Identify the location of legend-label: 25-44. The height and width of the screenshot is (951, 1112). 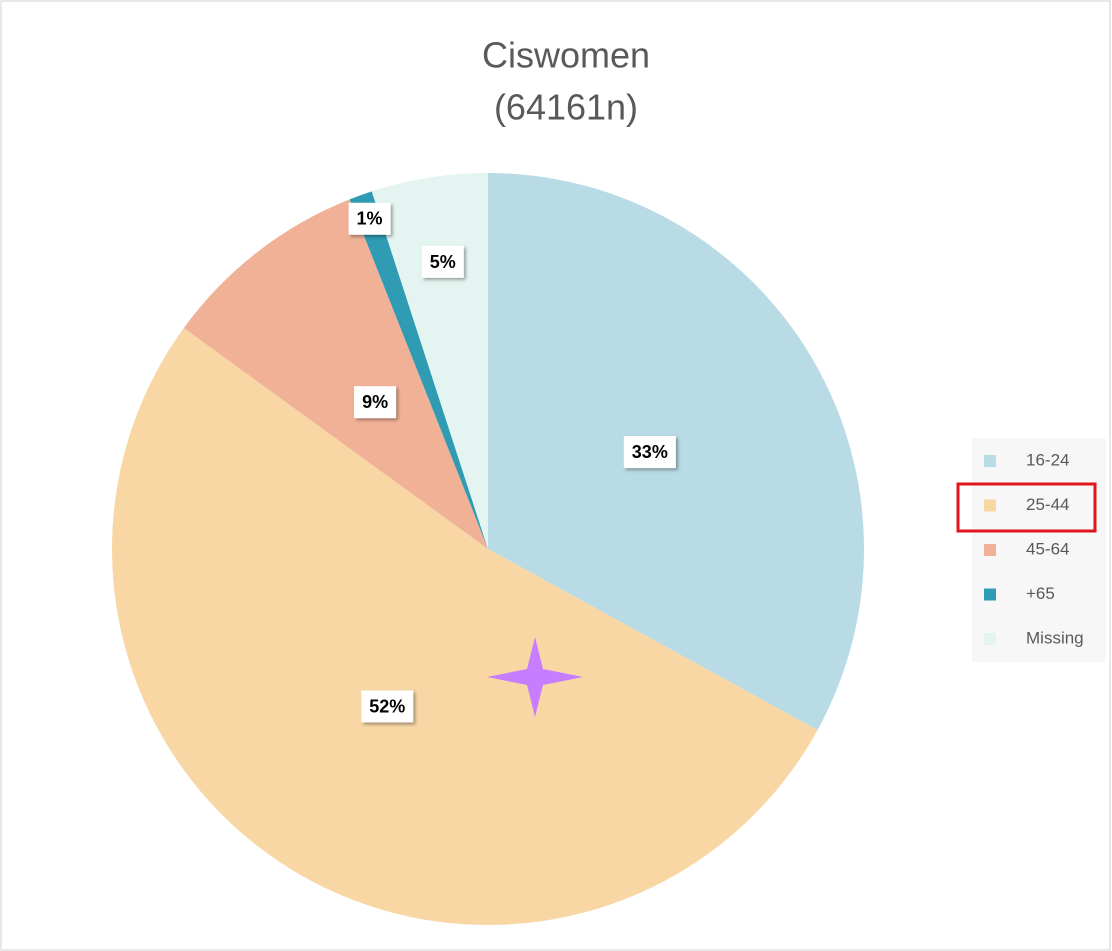
(1047, 504).